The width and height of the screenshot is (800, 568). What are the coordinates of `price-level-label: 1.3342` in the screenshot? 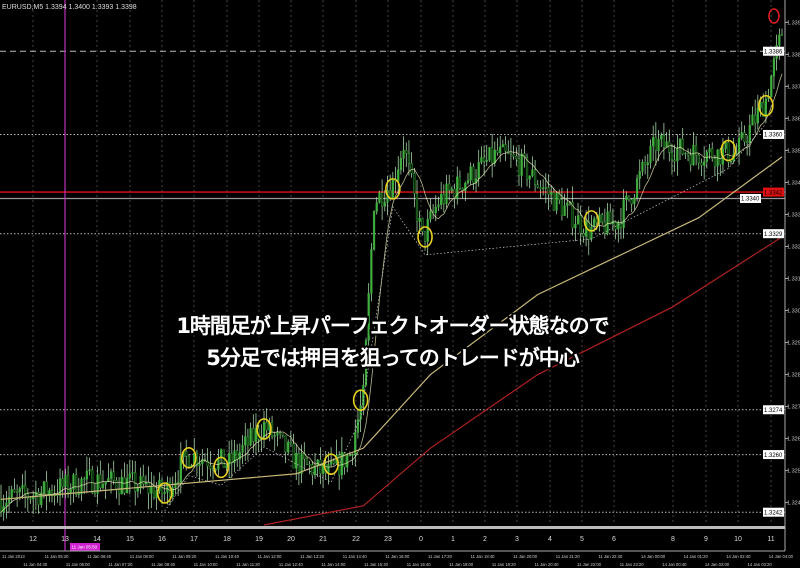 It's located at (773, 193).